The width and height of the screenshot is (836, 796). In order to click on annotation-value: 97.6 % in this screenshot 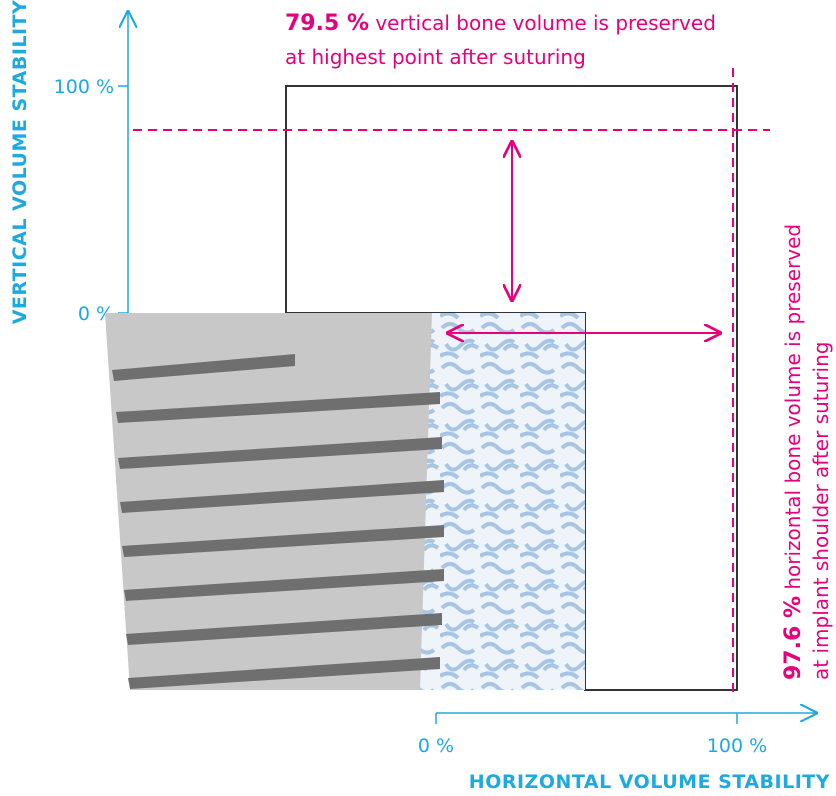, I will do `click(793, 638)`.